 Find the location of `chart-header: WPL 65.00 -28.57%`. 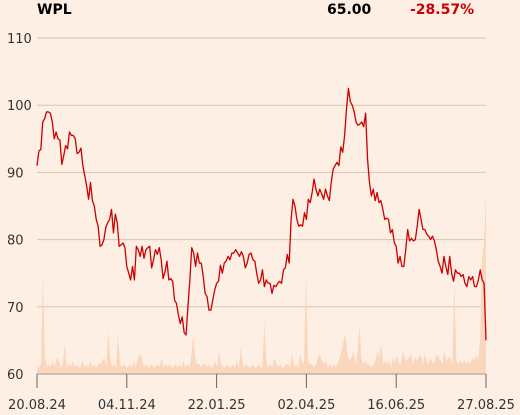

chart-header: WPL 65.00 -28.57% is located at coordinates (260, 12).